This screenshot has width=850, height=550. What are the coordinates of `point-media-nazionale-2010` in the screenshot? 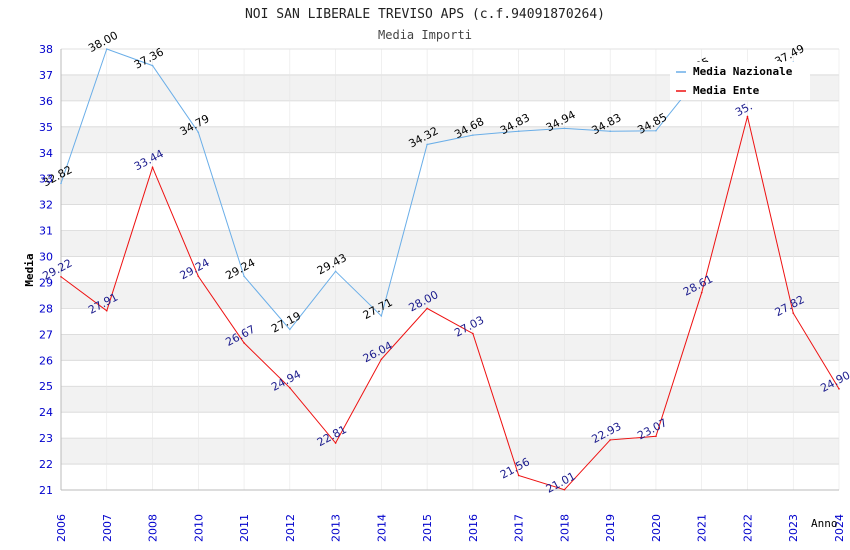 It's located at (198, 132).